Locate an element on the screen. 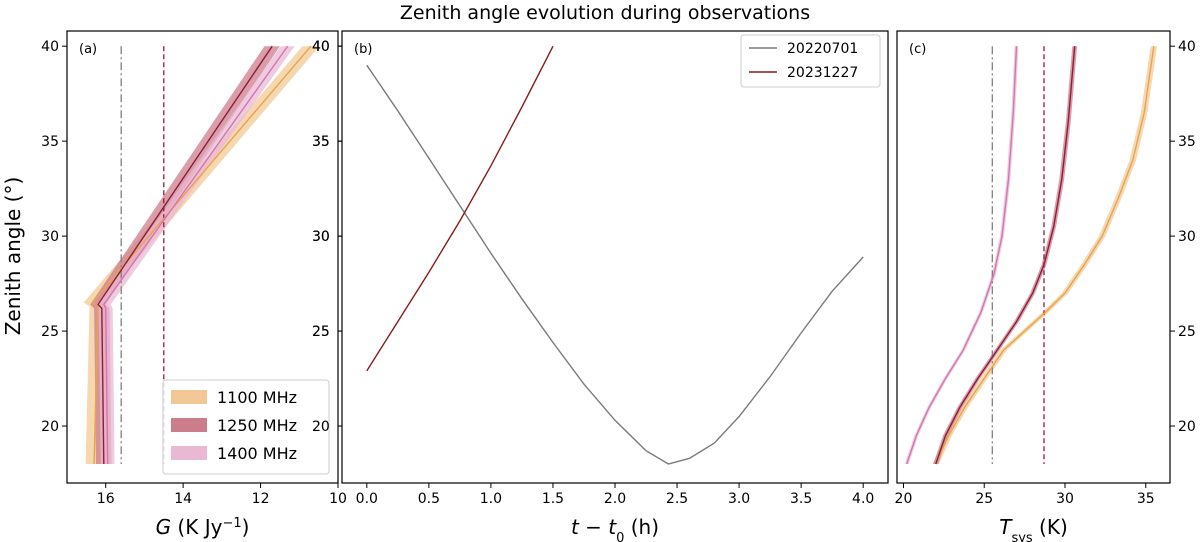 Image resolution: width=1200 pixels, height=542 pixels. x-tick-label: 1.5 is located at coordinates (553, 499).